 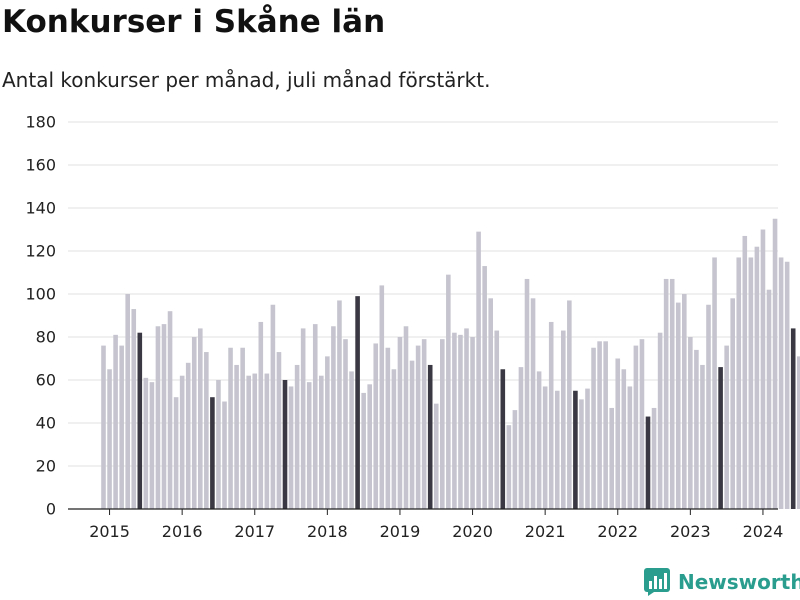 I want to click on x-tick-label: 2024, so click(x=763, y=531).